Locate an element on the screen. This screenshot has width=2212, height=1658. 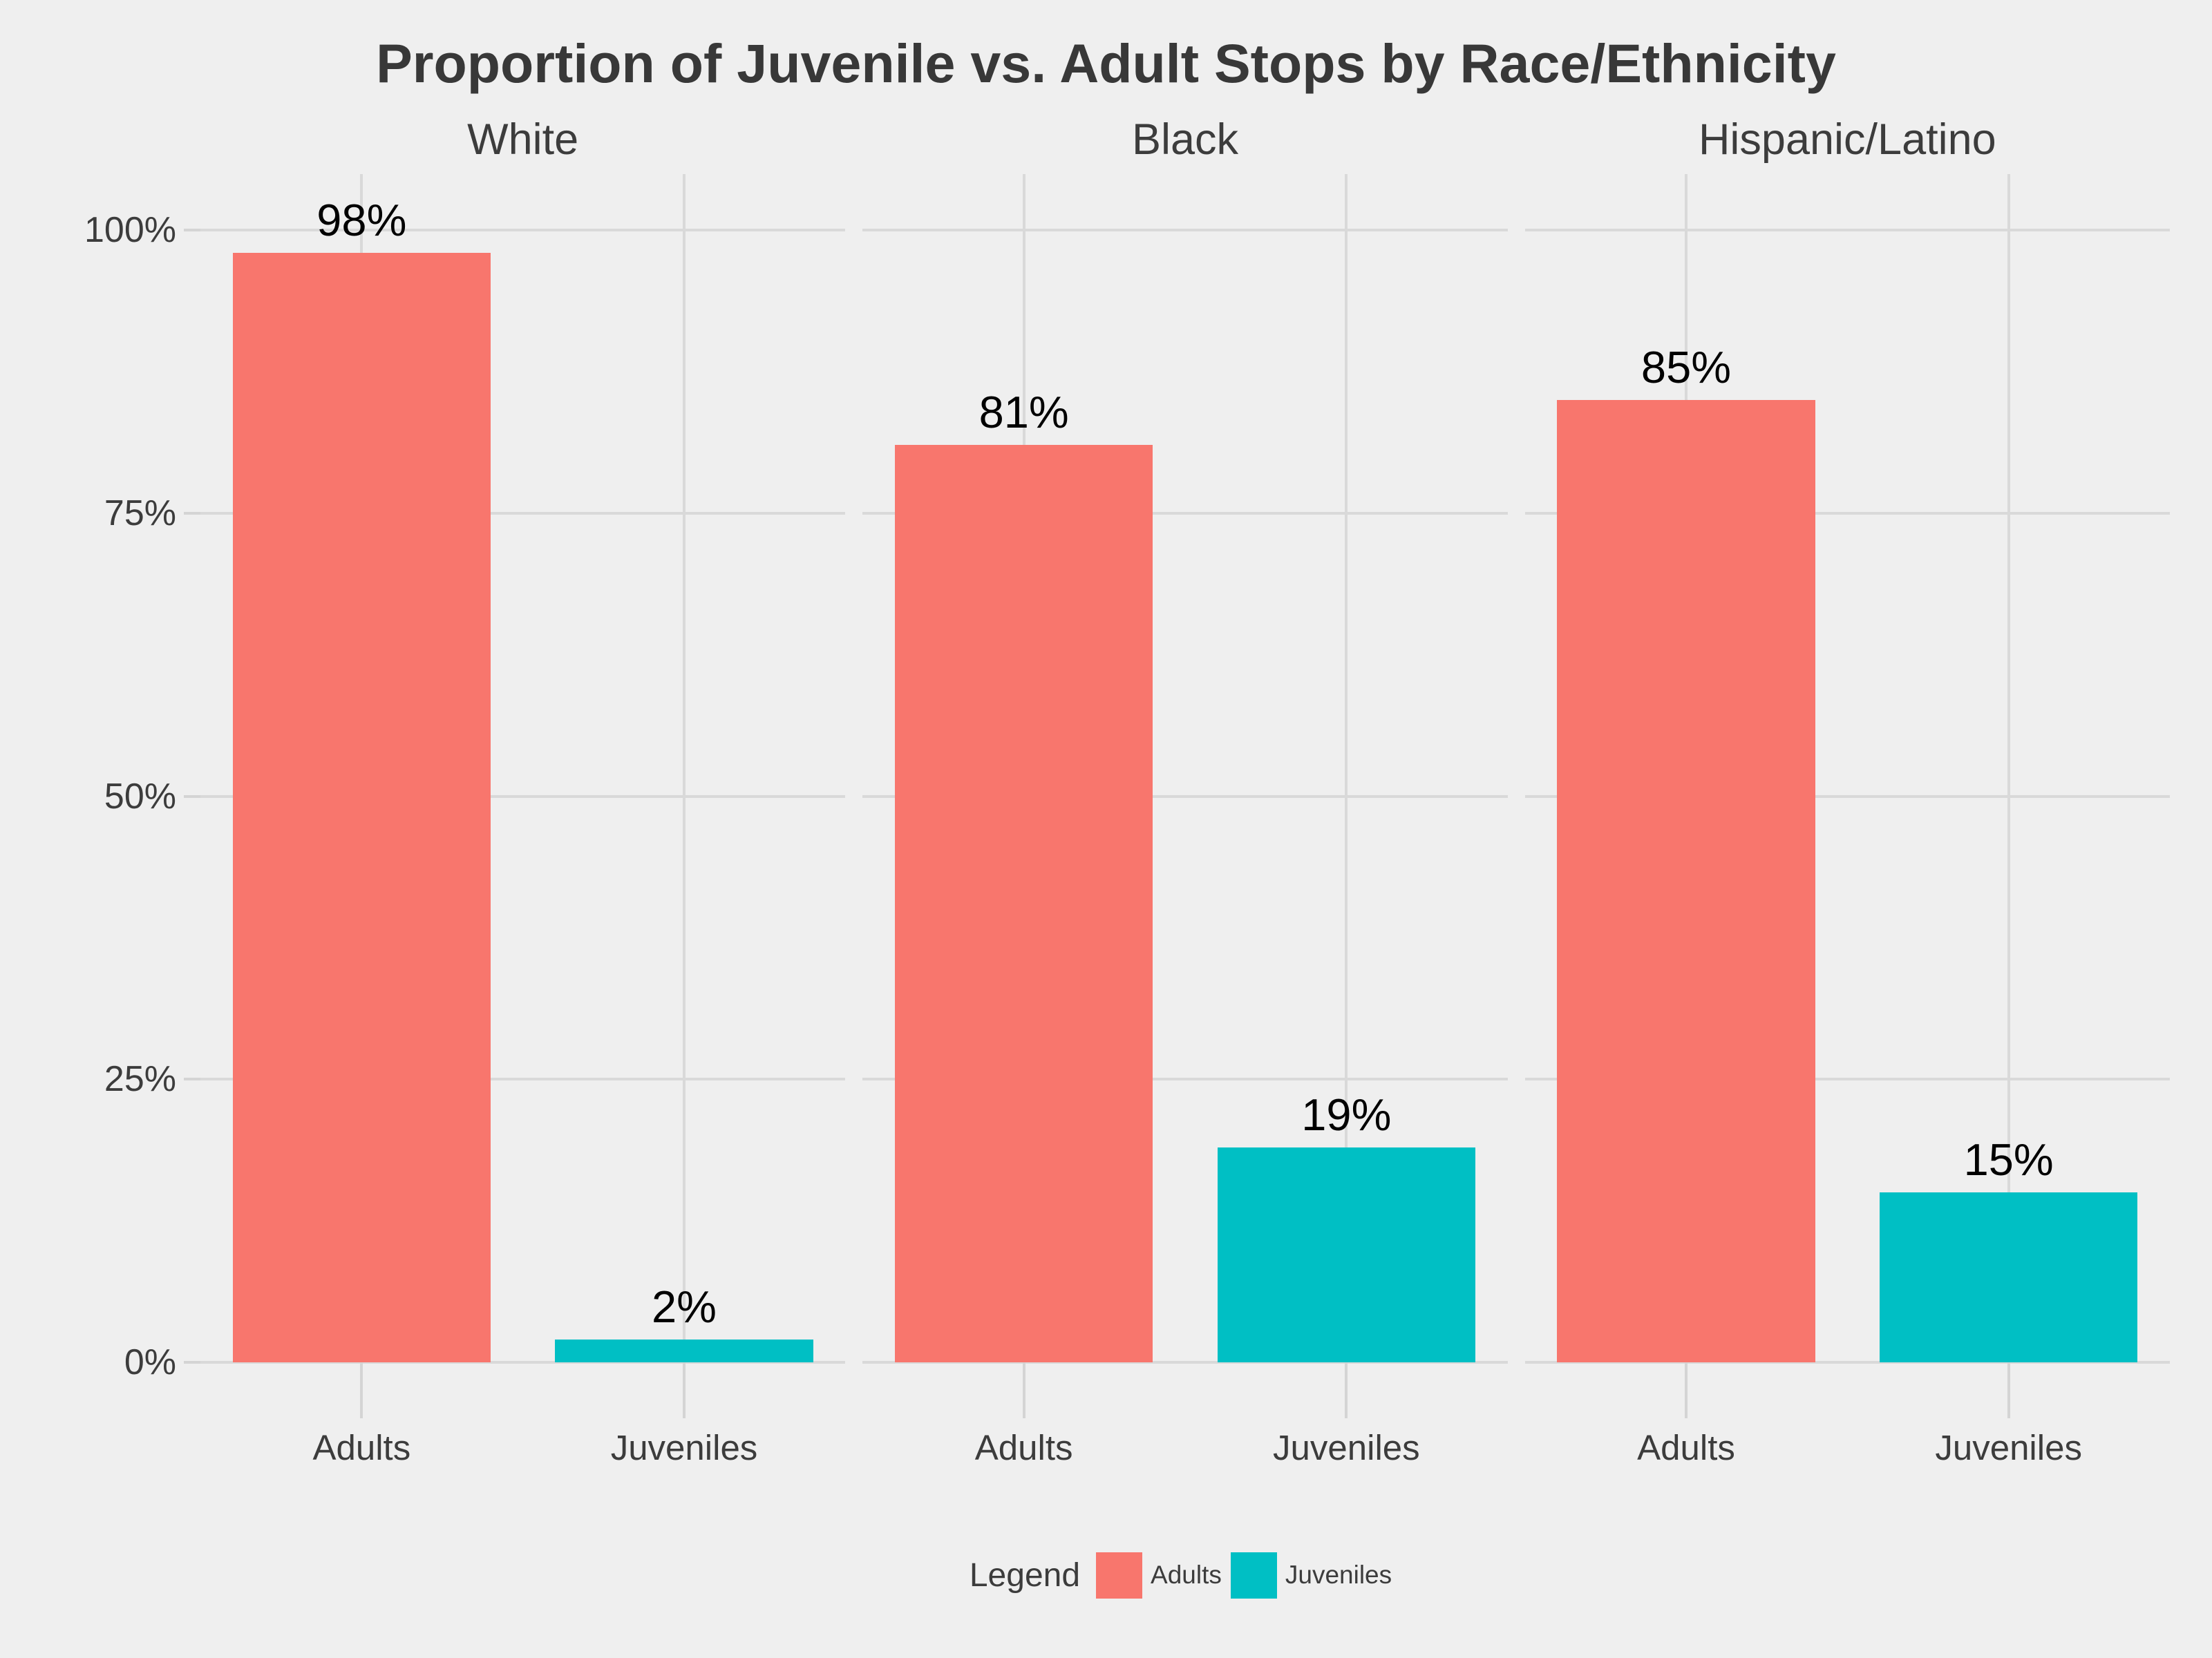
legend: Legend Adults Juveniles is located at coordinates (1185, 1575).